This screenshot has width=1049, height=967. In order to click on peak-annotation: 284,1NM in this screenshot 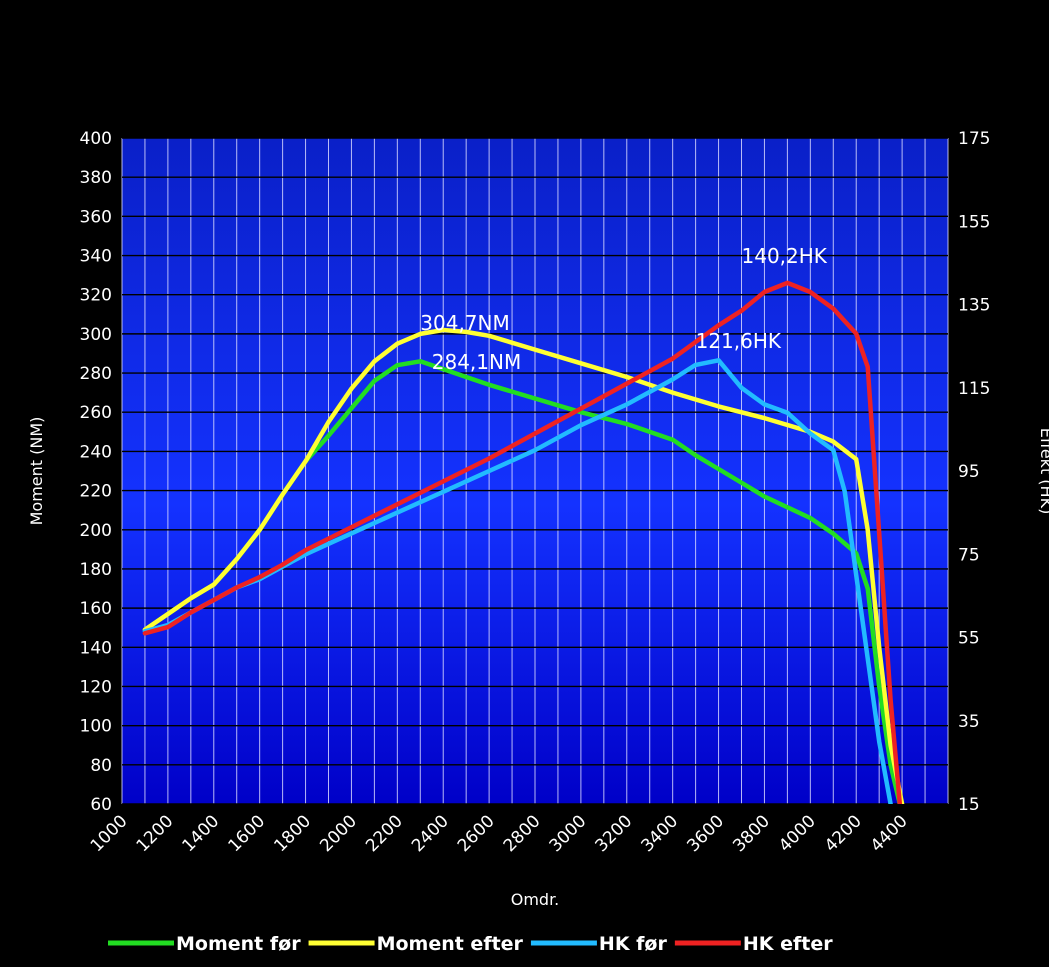, I will do `click(476, 362)`.